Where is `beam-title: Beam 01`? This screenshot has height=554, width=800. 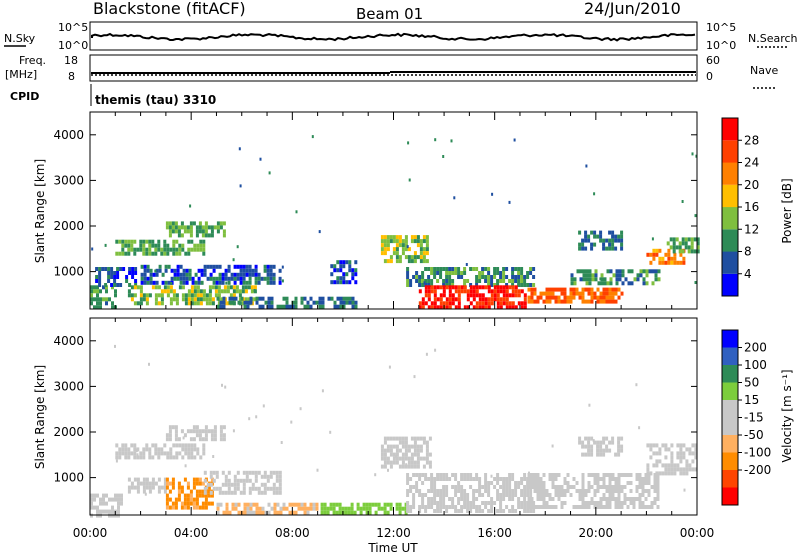 beam-title: Beam 01 is located at coordinates (389, 14).